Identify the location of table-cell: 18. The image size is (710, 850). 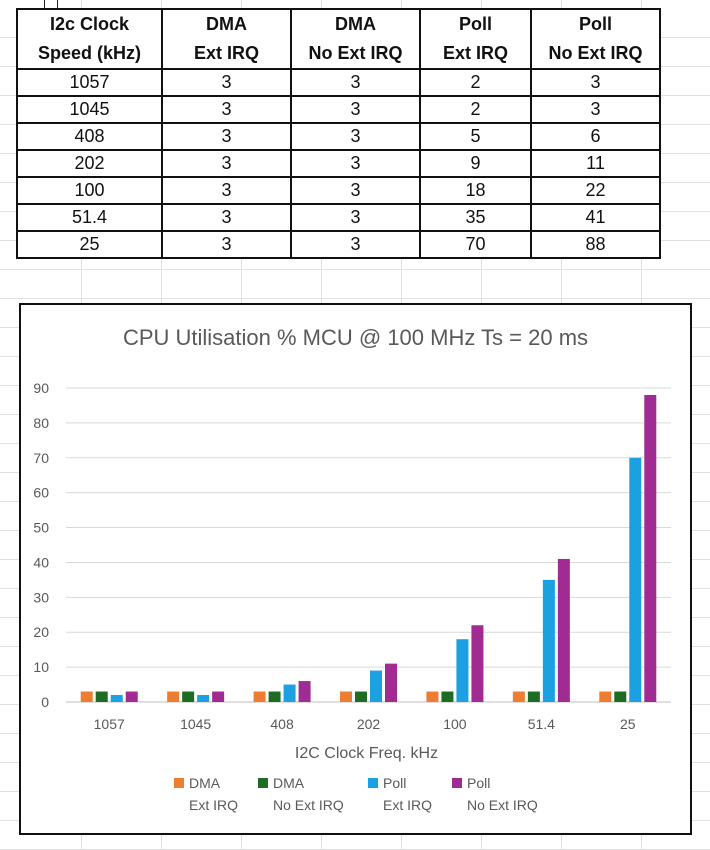
(475, 190).